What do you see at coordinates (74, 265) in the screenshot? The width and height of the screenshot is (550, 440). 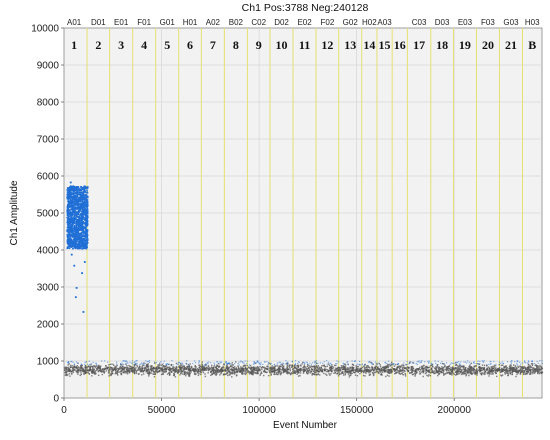 I see `positive-outlier-point` at bounding box center [74, 265].